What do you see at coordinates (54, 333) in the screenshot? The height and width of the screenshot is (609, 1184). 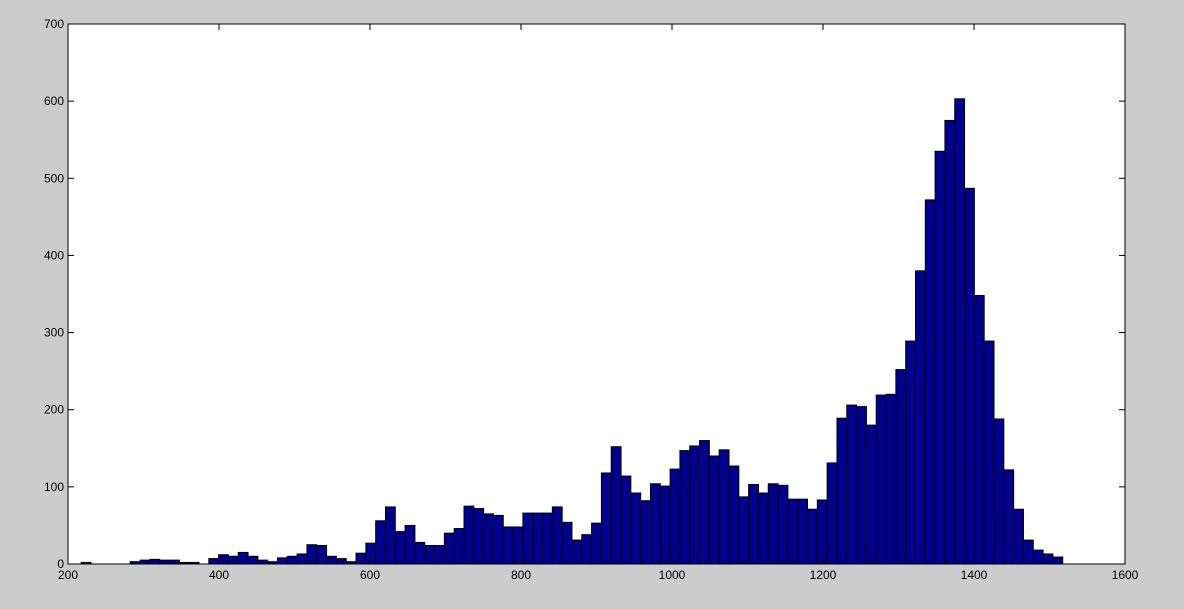 I see `y-tick-label: 300` at bounding box center [54, 333].